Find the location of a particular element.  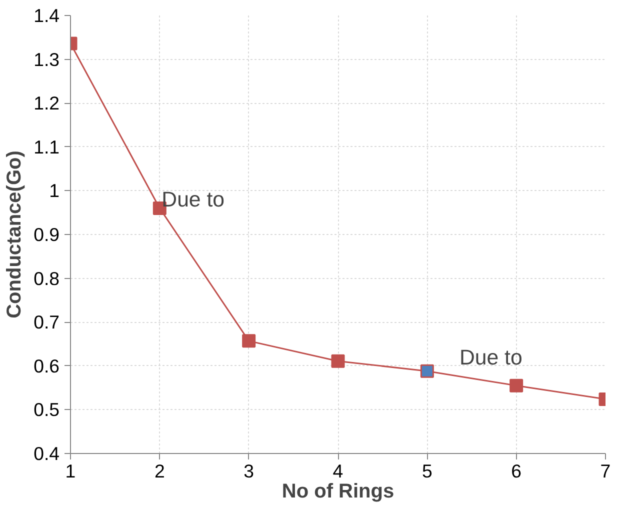

x-tick-label: 7 is located at coordinates (605, 471).